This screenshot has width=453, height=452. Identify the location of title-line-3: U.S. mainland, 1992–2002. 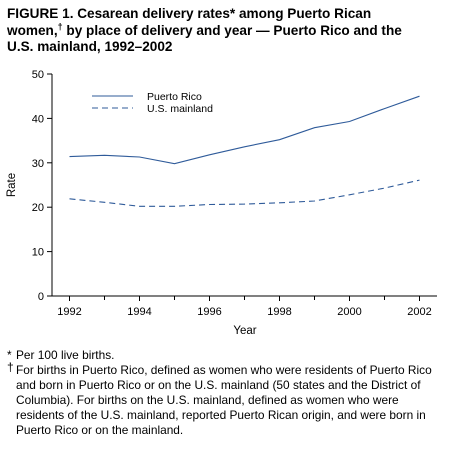
(90, 46).